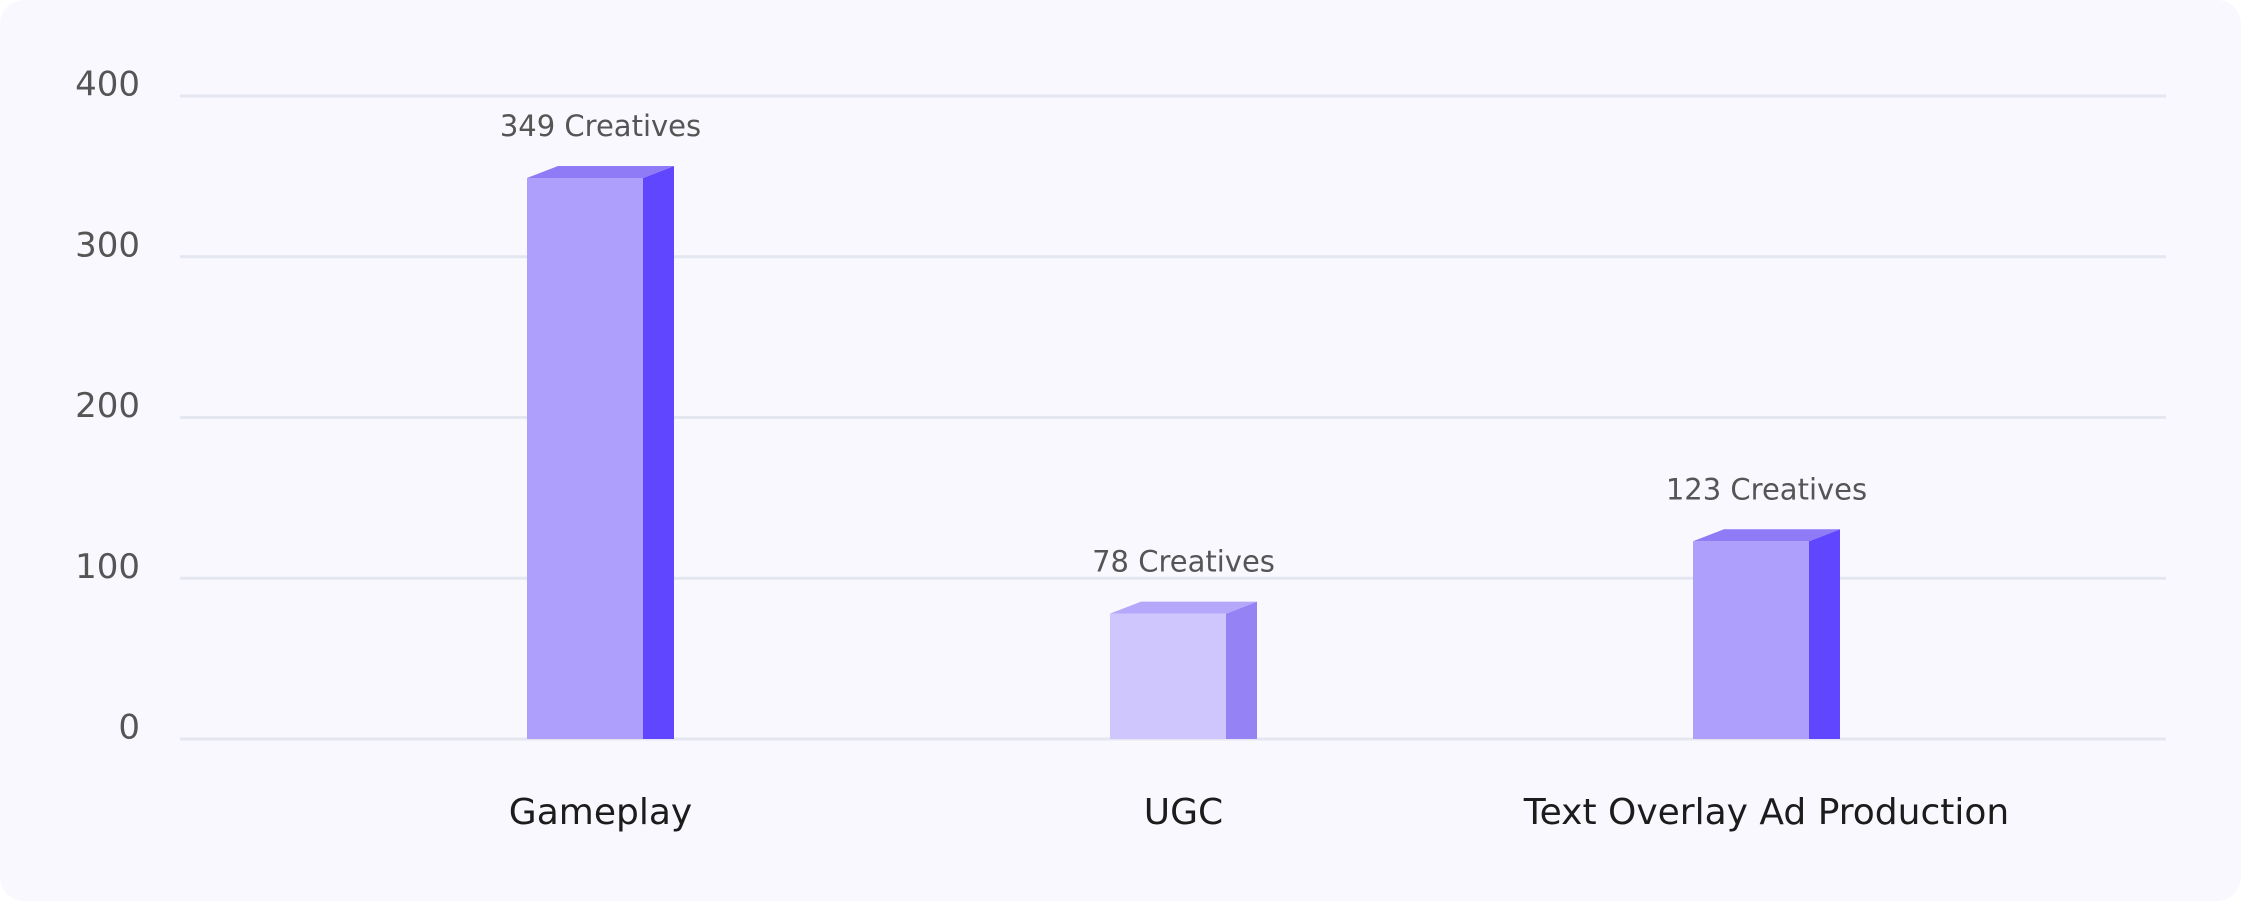  I want to click on x-tick-label: Text Overlay Ad Production, so click(1766, 812).